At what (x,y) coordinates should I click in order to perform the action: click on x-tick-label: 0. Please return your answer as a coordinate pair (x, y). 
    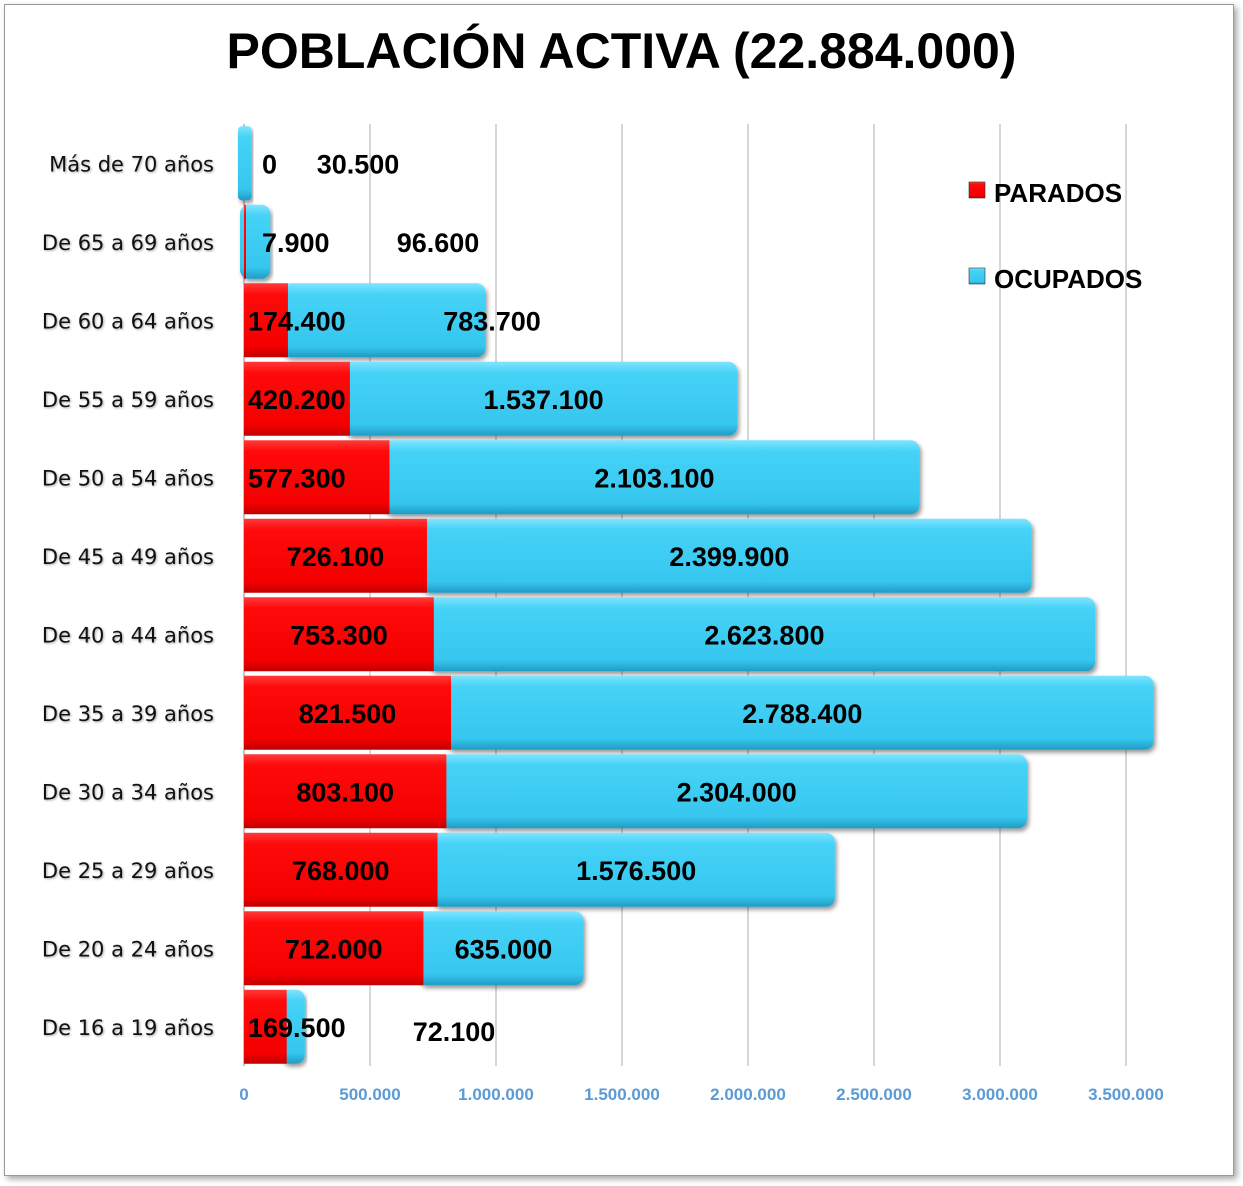
    Looking at the image, I should click on (243, 1094).